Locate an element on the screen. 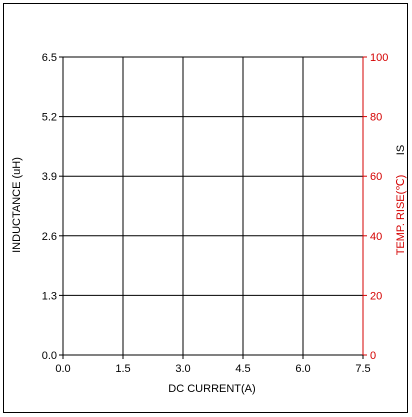 The image size is (412, 417). y-axis-right-title: TEMP. RISE(℃) is located at coordinates (401, 215).